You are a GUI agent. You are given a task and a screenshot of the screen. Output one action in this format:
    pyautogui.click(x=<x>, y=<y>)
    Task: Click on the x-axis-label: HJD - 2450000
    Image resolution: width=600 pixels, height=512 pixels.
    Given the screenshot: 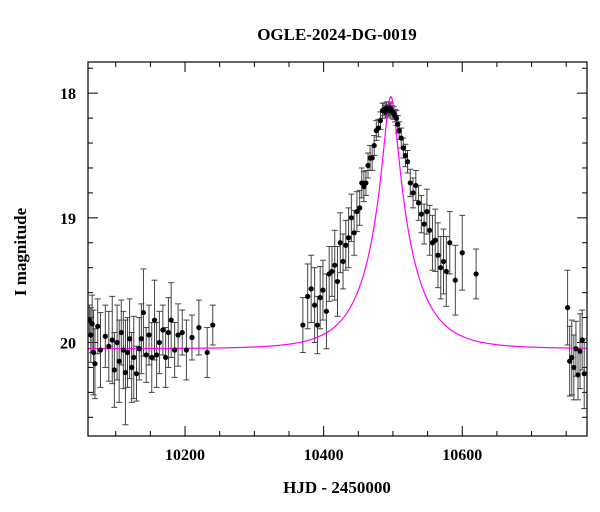 What is the action you would take?
    pyautogui.click(x=337, y=487)
    